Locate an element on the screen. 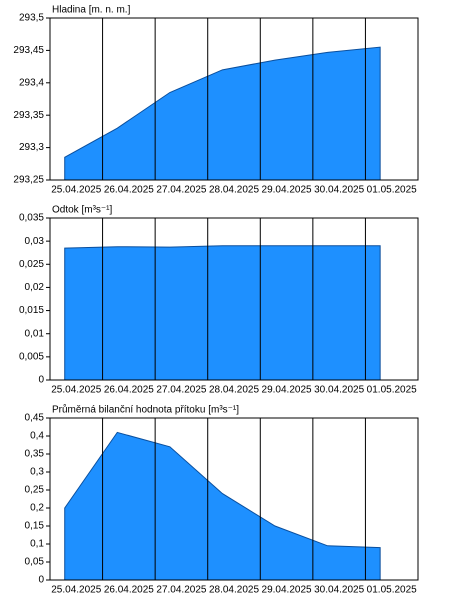  y-tick-label: 0,4 is located at coordinates (37, 436).